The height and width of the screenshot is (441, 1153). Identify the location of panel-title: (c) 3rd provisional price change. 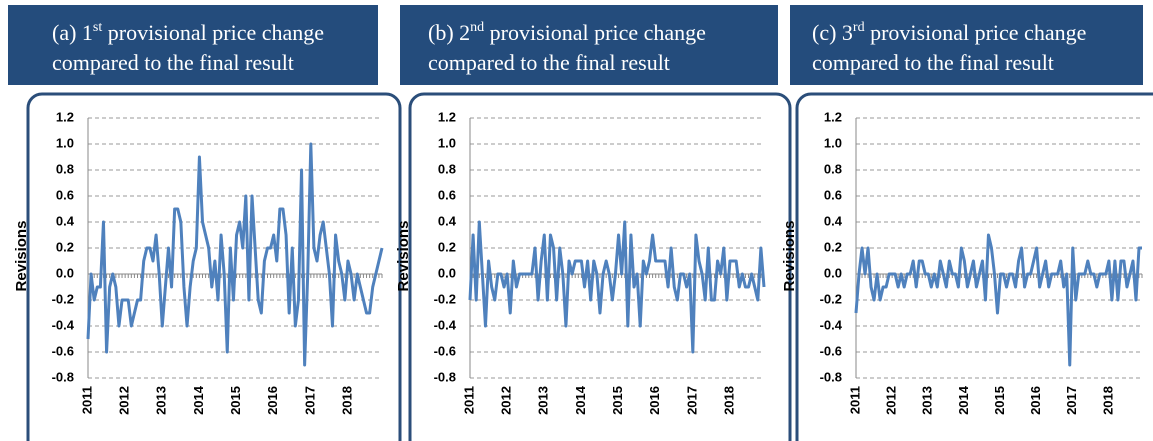
(949, 32).